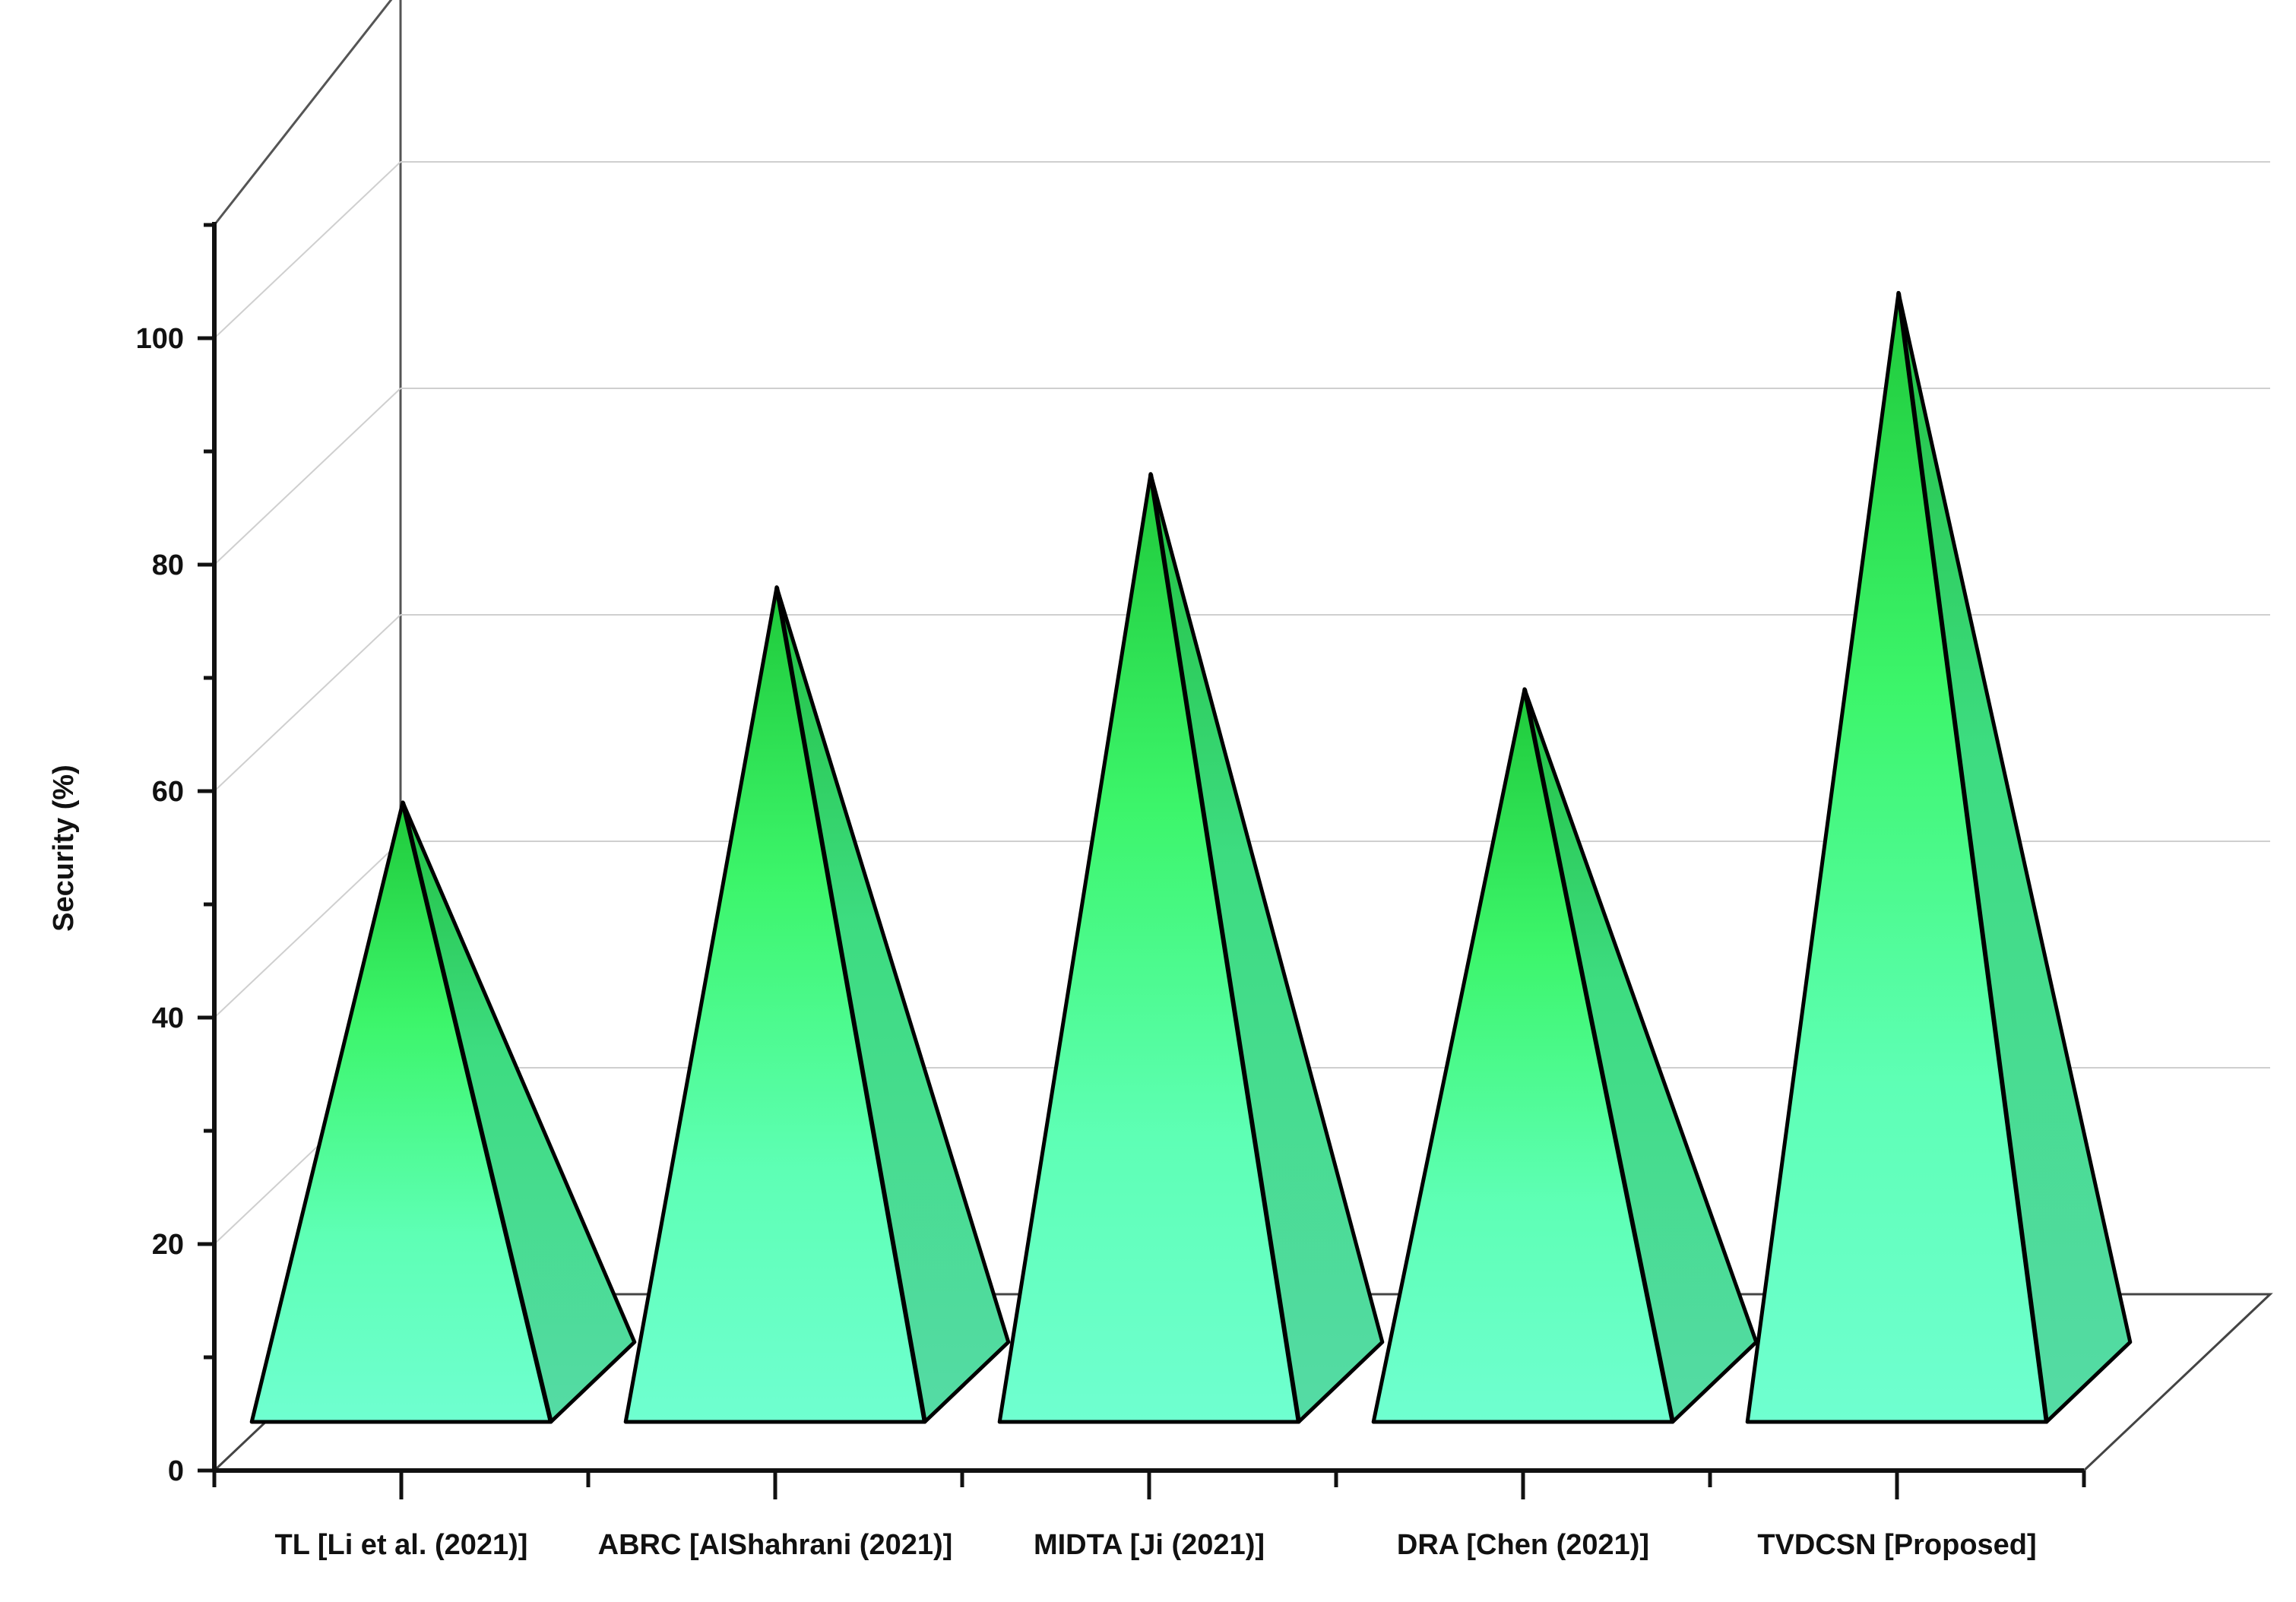 Image resolution: width=2296 pixels, height=1602 pixels. I want to click on back-wall-top-edge, so click(303, 113).